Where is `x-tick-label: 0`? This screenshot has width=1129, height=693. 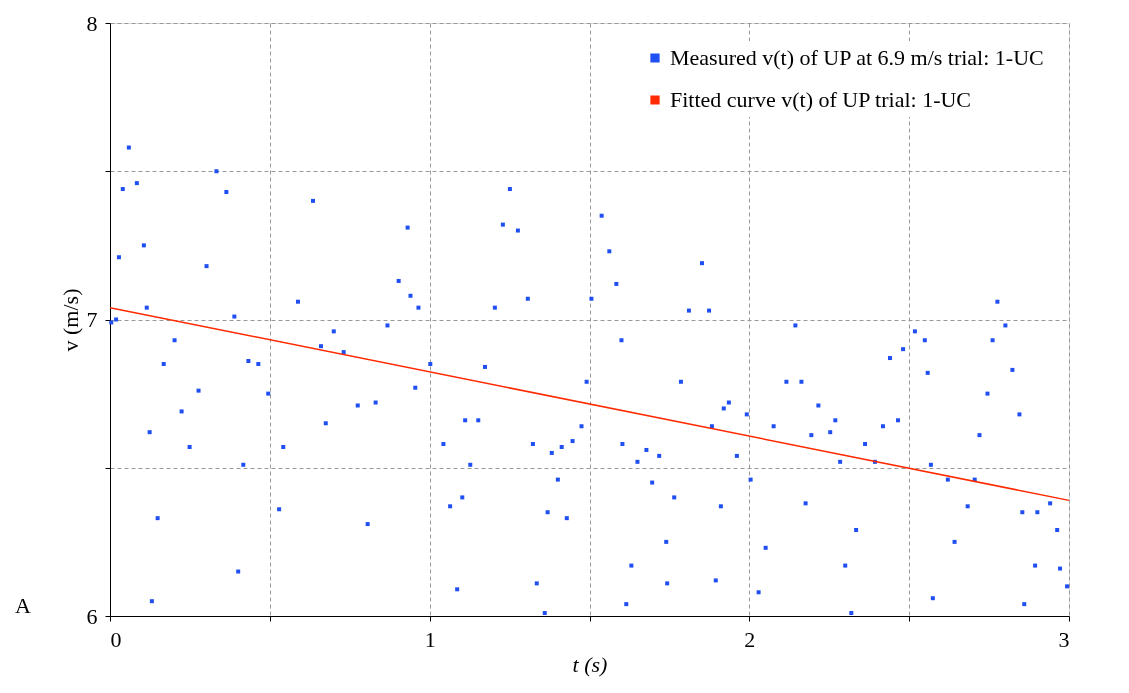
x-tick-label: 0 is located at coordinates (116, 639).